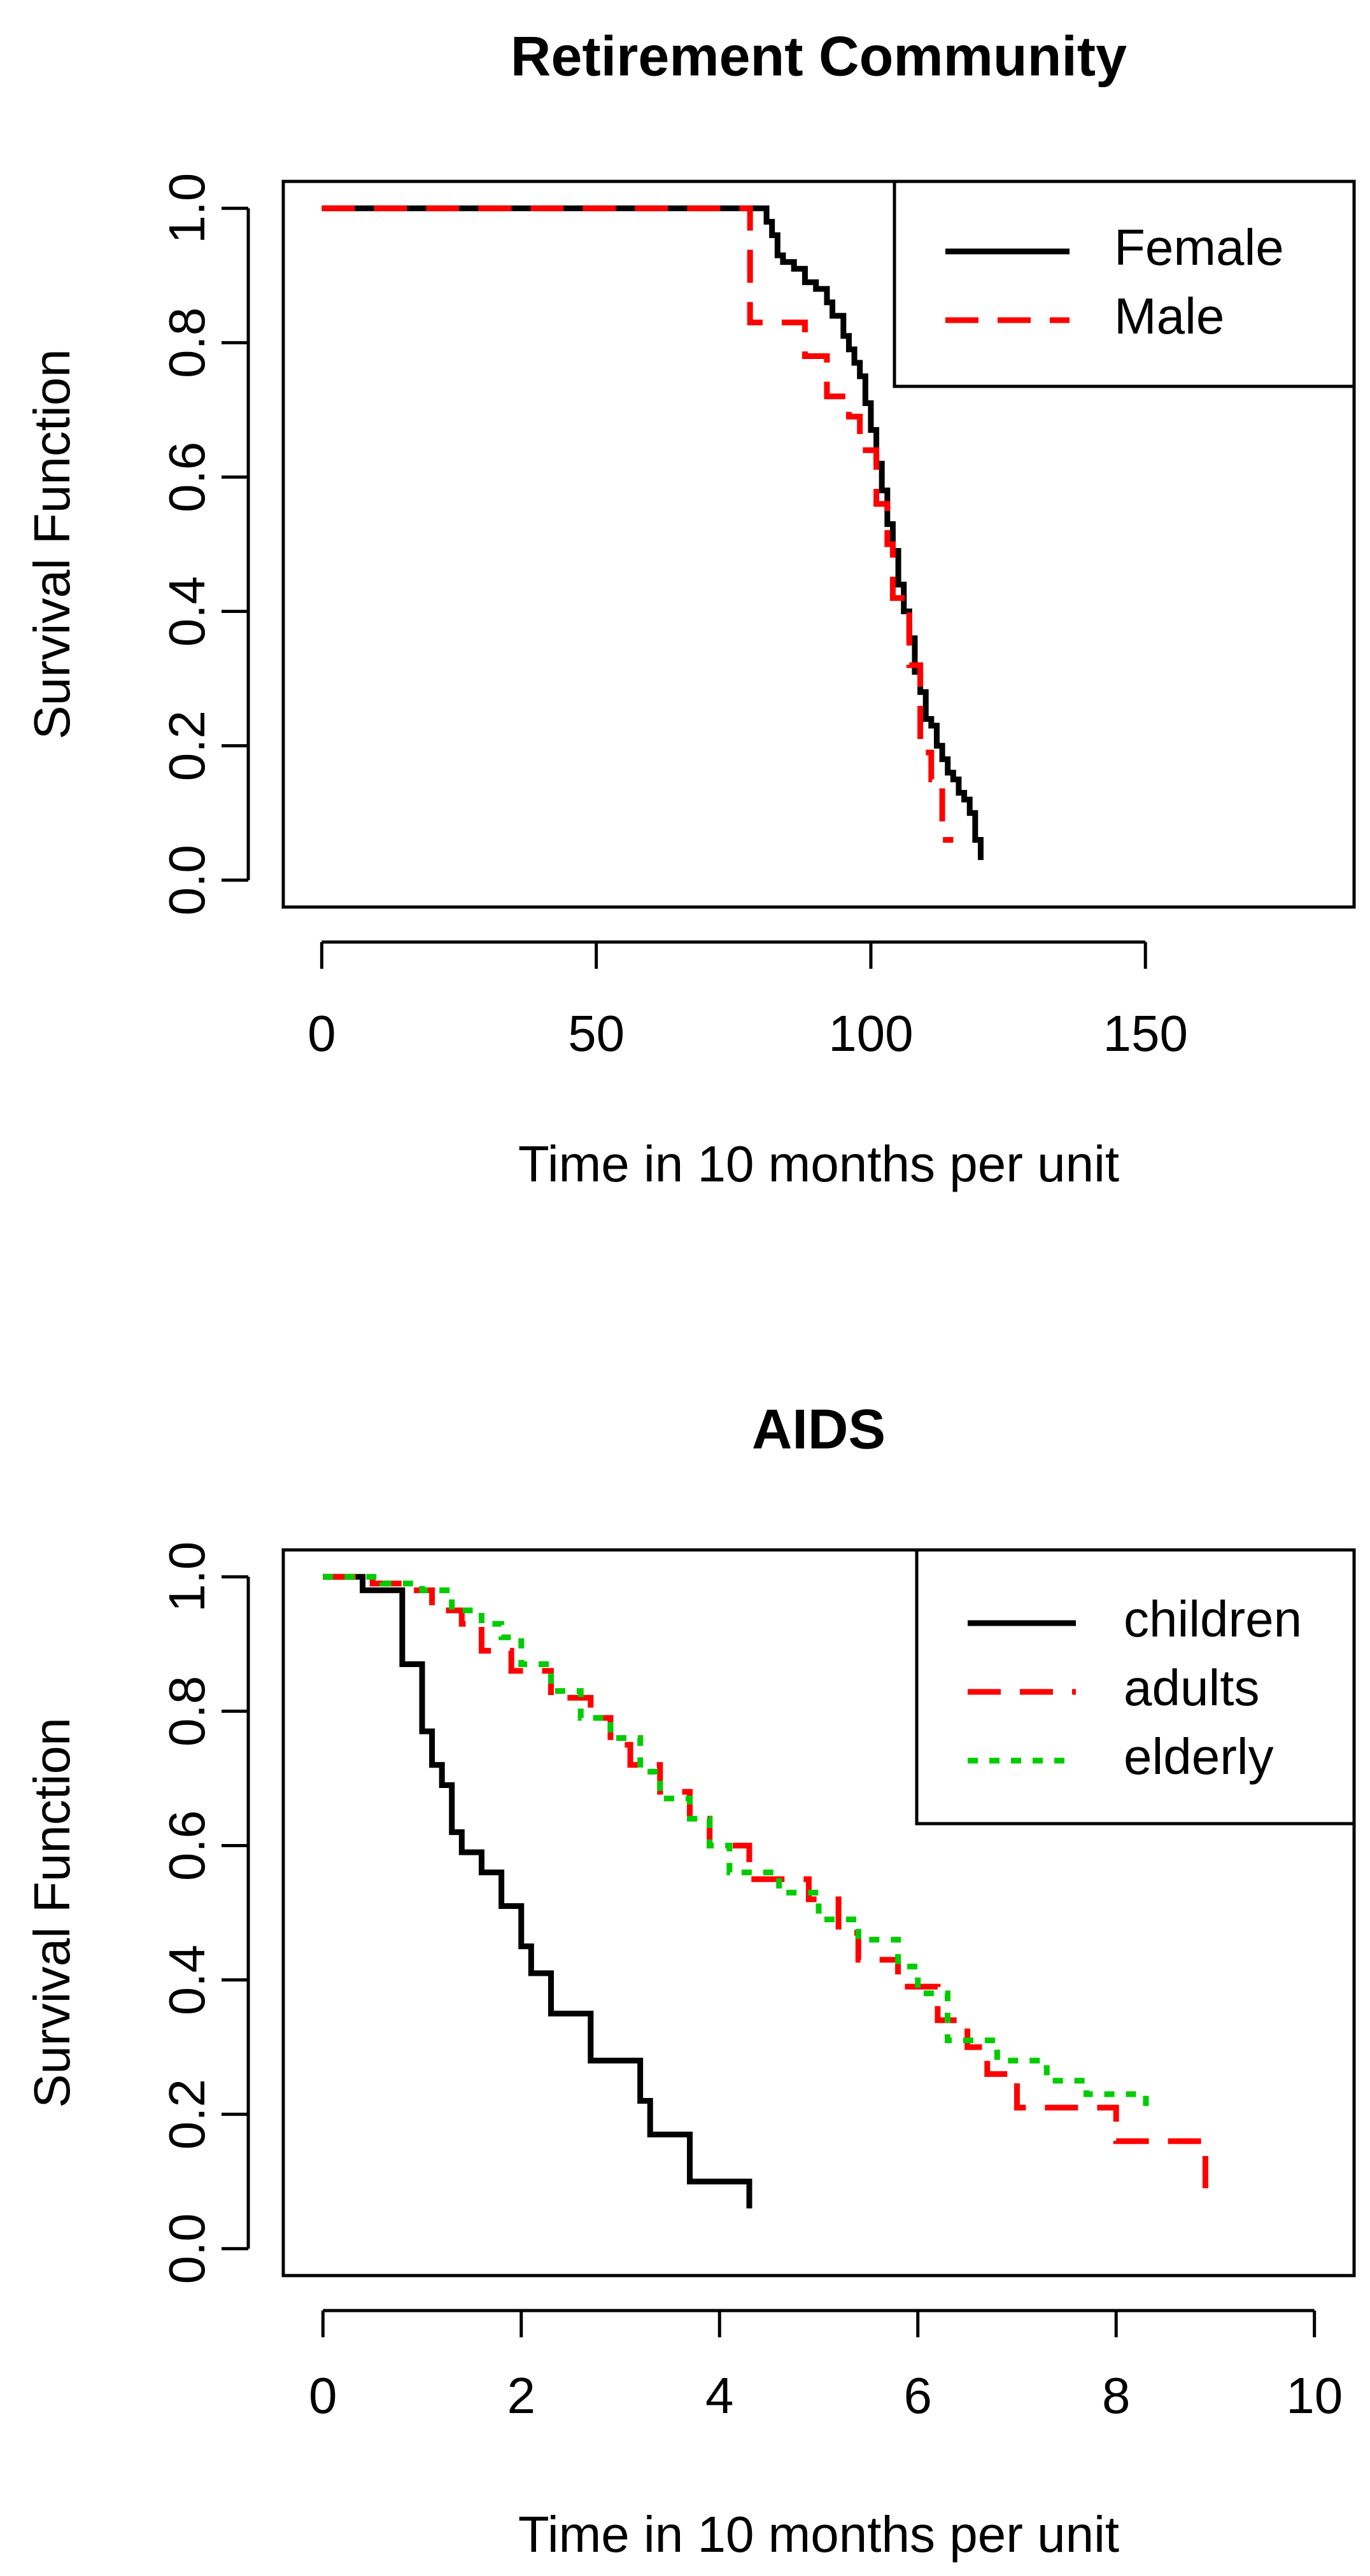 Image resolution: width=1370 pixels, height=2576 pixels. Describe the element at coordinates (1145, 1034) in the screenshot. I see `x-tick-label: 150` at that location.